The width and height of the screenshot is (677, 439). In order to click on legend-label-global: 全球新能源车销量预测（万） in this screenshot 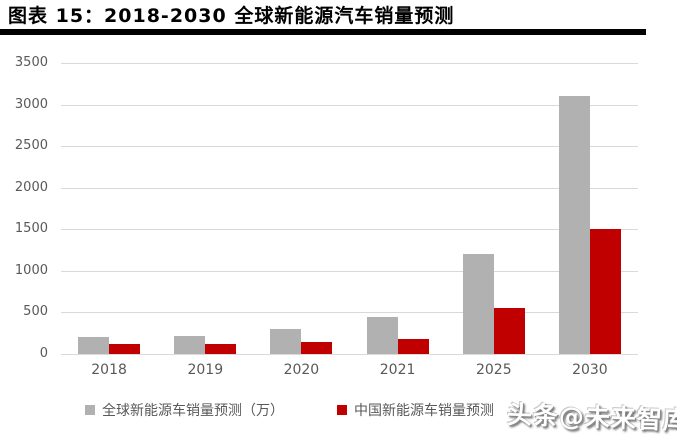, I will do `click(193, 411)`.